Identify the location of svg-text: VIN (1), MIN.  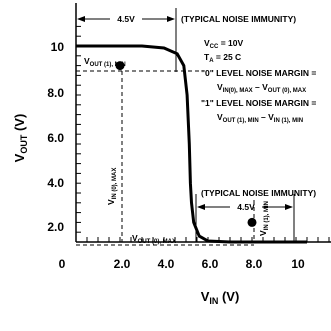
(264, 218).